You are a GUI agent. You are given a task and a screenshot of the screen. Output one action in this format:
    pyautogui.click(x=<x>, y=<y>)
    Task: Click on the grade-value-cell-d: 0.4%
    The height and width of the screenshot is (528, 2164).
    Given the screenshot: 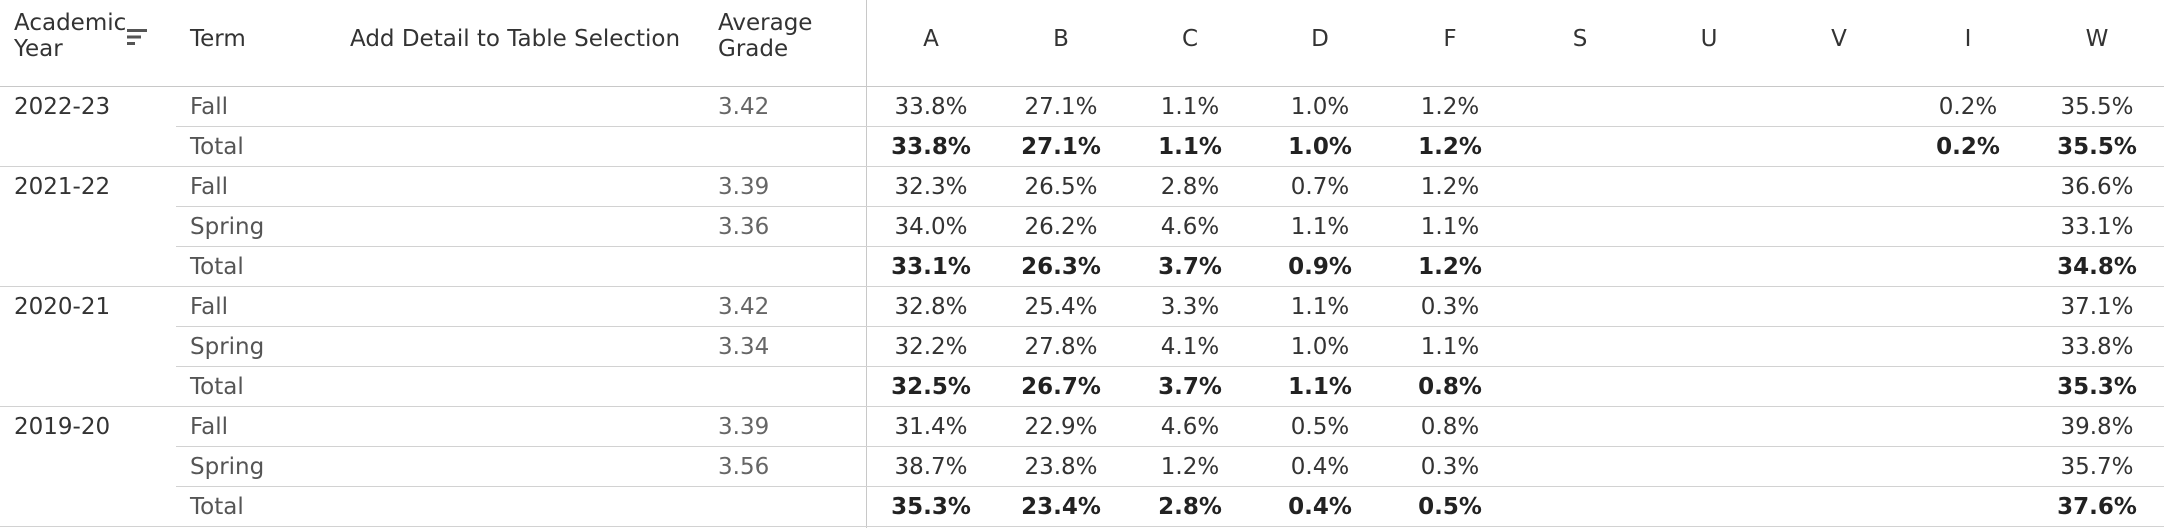 What is the action you would take?
    pyautogui.click(x=1320, y=467)
    